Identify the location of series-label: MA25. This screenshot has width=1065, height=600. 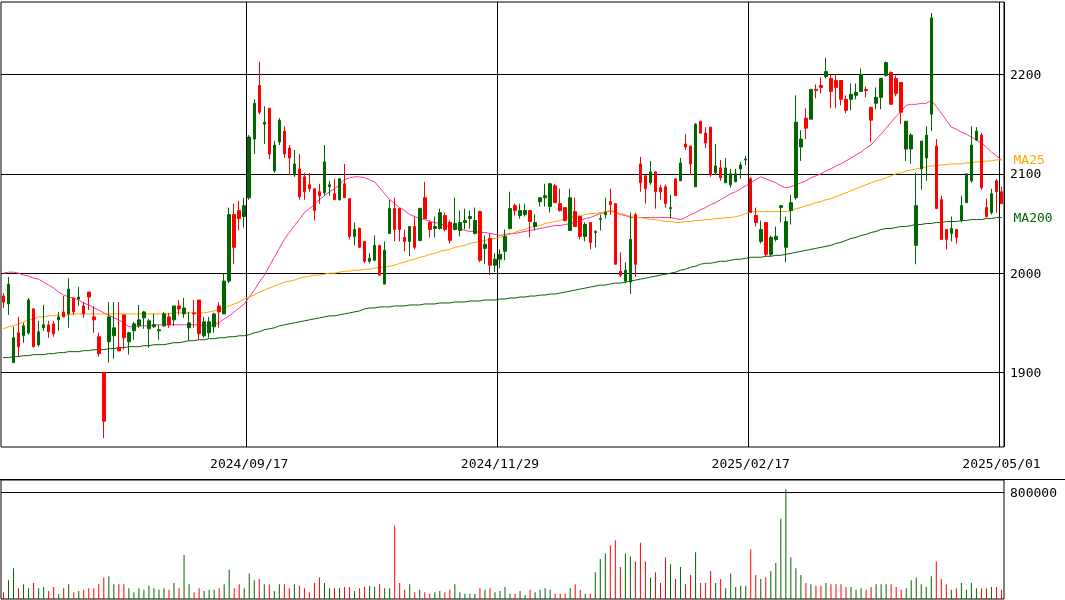
(1029, 160).